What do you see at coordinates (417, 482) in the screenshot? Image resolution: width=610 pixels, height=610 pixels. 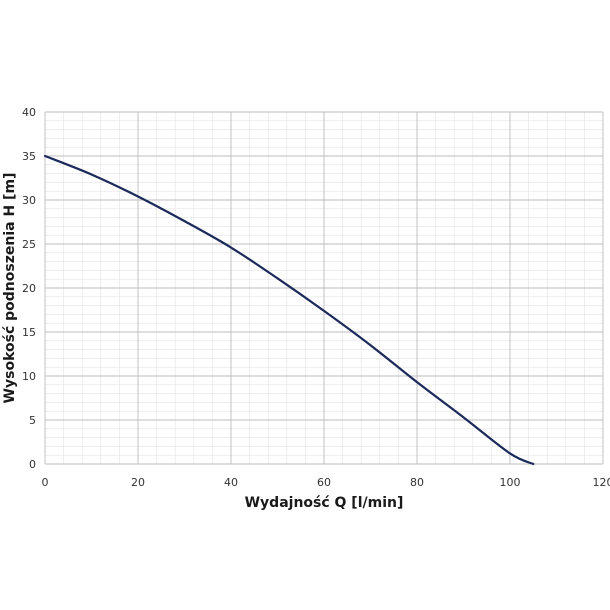 I see `x-tick-label: 80` at bounding box center [417, 482].